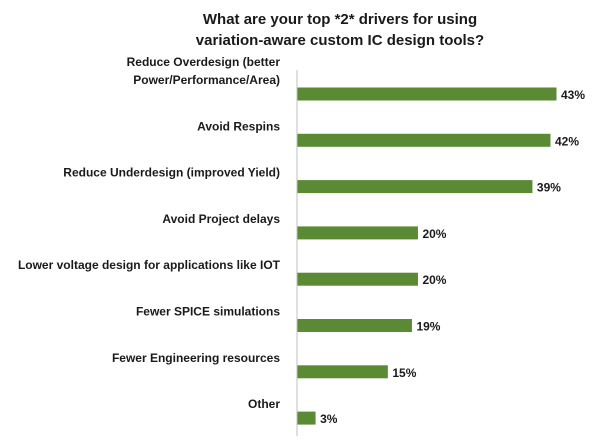  What do you see at coordinates (329, 419) in the screenshot?
I see `data-label-8: 3%` at bounding box center [329, 419].